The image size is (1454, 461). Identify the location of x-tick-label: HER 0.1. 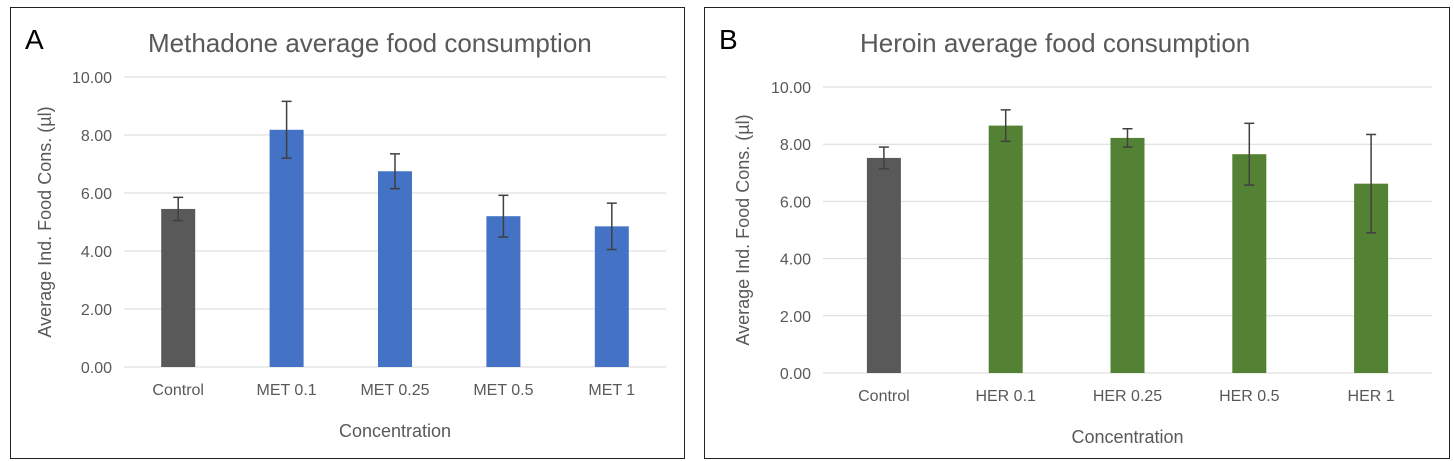
(1005, 396).